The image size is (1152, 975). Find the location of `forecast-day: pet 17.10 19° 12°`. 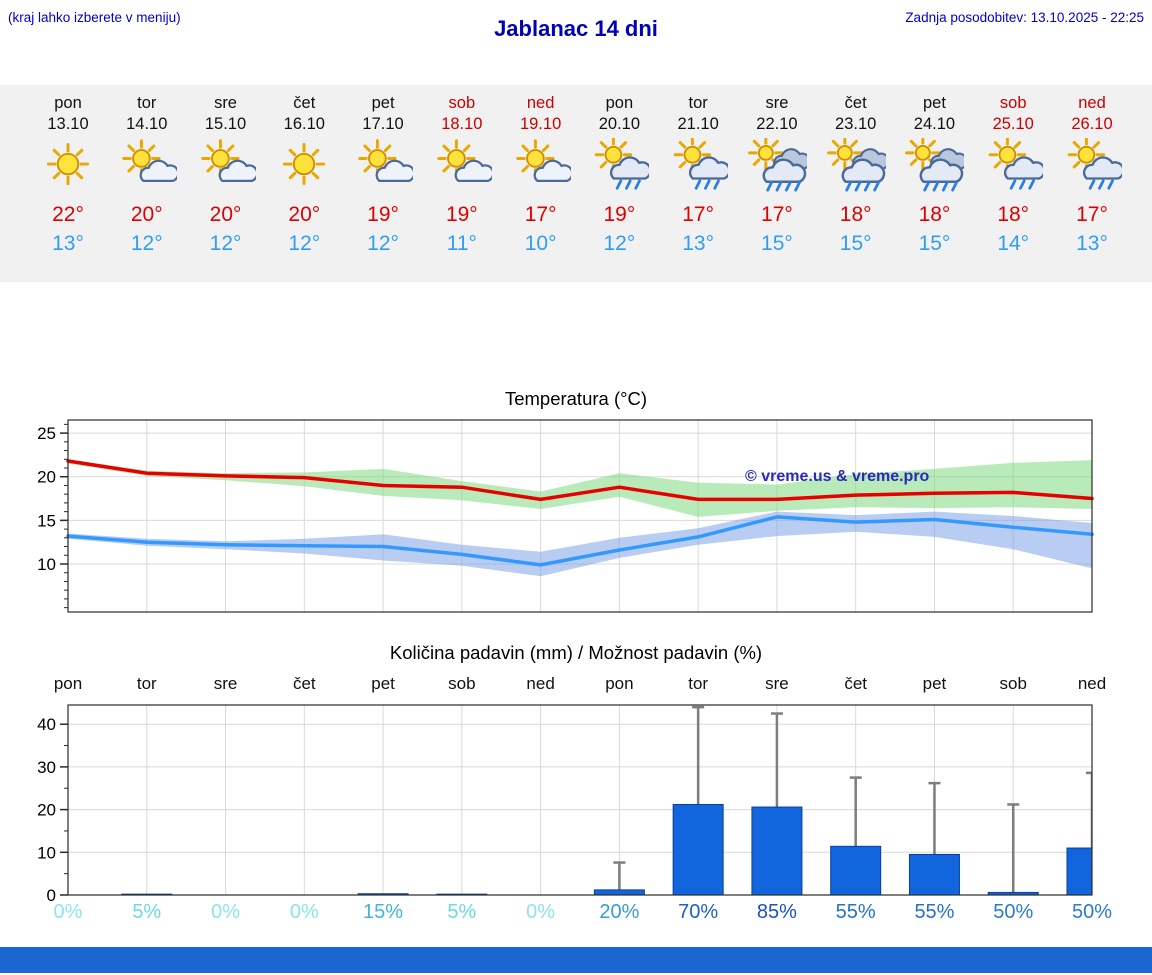

forecast-day: pet 17.10 19° 12° is located at coordinates (383, 175).